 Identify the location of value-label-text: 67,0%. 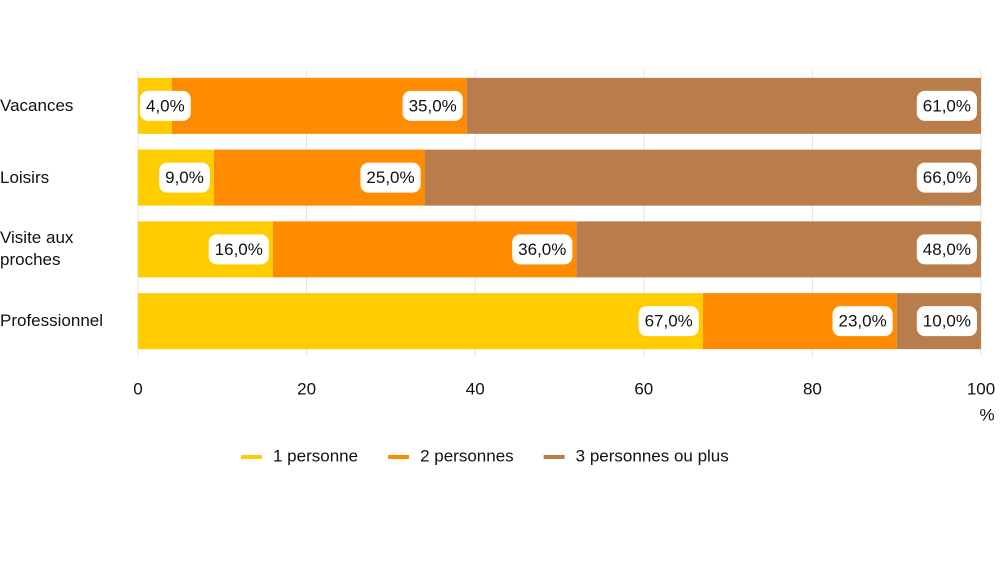
(669, 321).